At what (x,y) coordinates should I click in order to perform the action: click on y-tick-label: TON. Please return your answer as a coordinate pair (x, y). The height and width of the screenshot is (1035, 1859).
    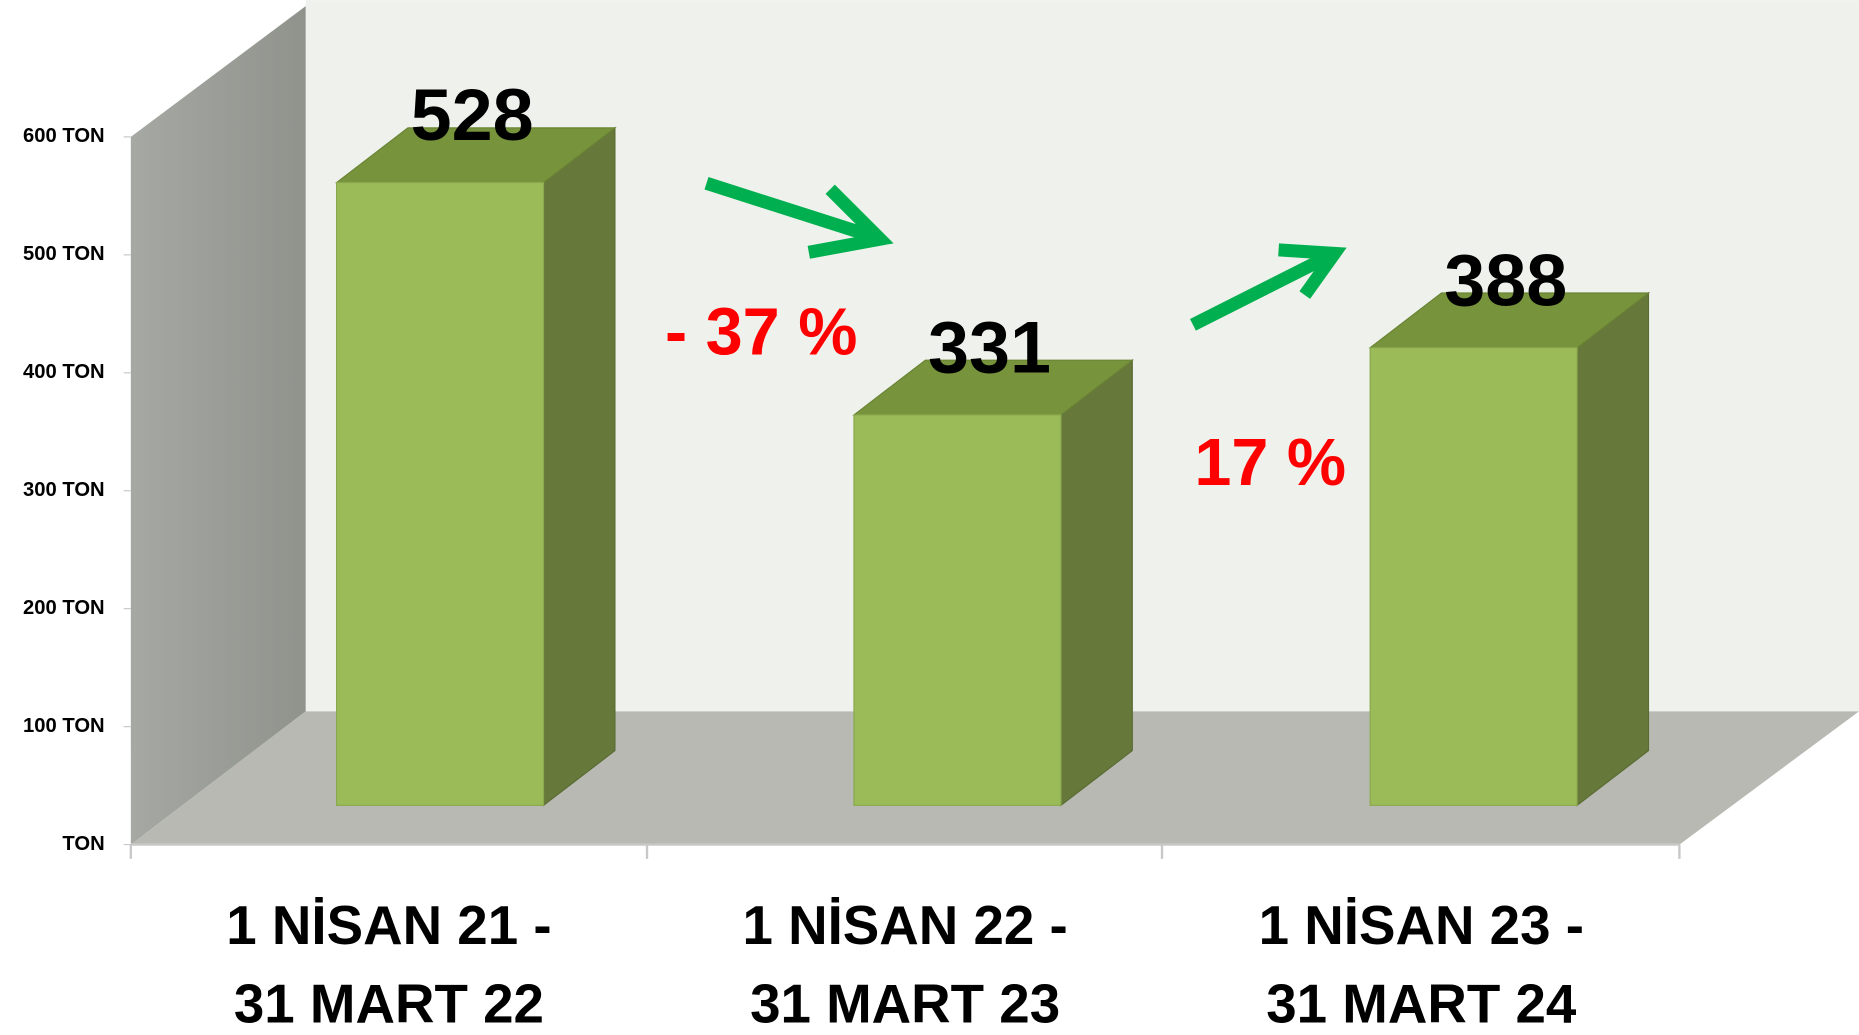
    Looking at the image, I should click on (83, 844).